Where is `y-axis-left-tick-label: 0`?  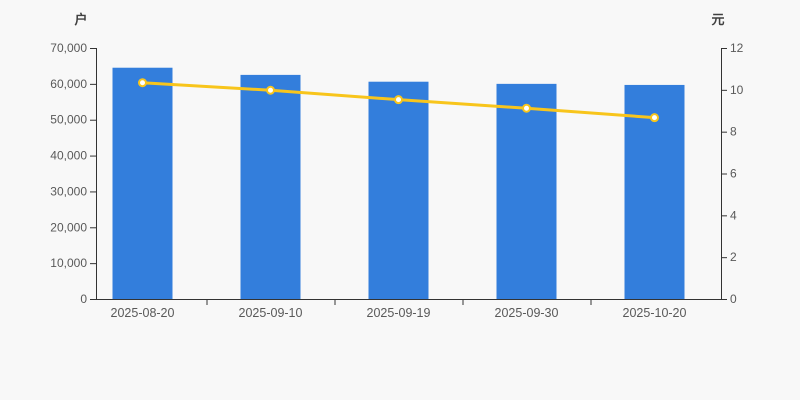
y-axis-left-tick-label: 0 is located at coordinates (83, 299).